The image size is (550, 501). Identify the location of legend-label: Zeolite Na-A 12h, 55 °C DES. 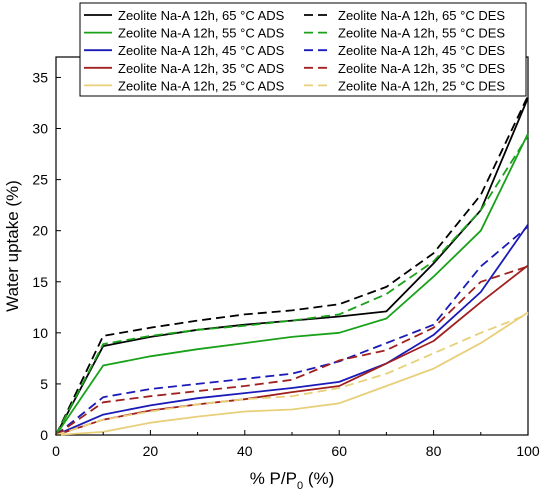
(421, 33).